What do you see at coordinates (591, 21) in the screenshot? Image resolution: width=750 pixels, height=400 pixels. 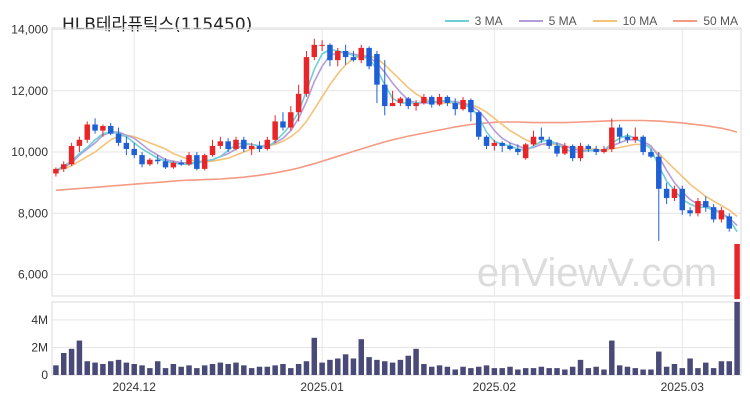 I see `legend: 3 MA 5 MA 10 MA 50 MA` at bounding box center [591, 21].